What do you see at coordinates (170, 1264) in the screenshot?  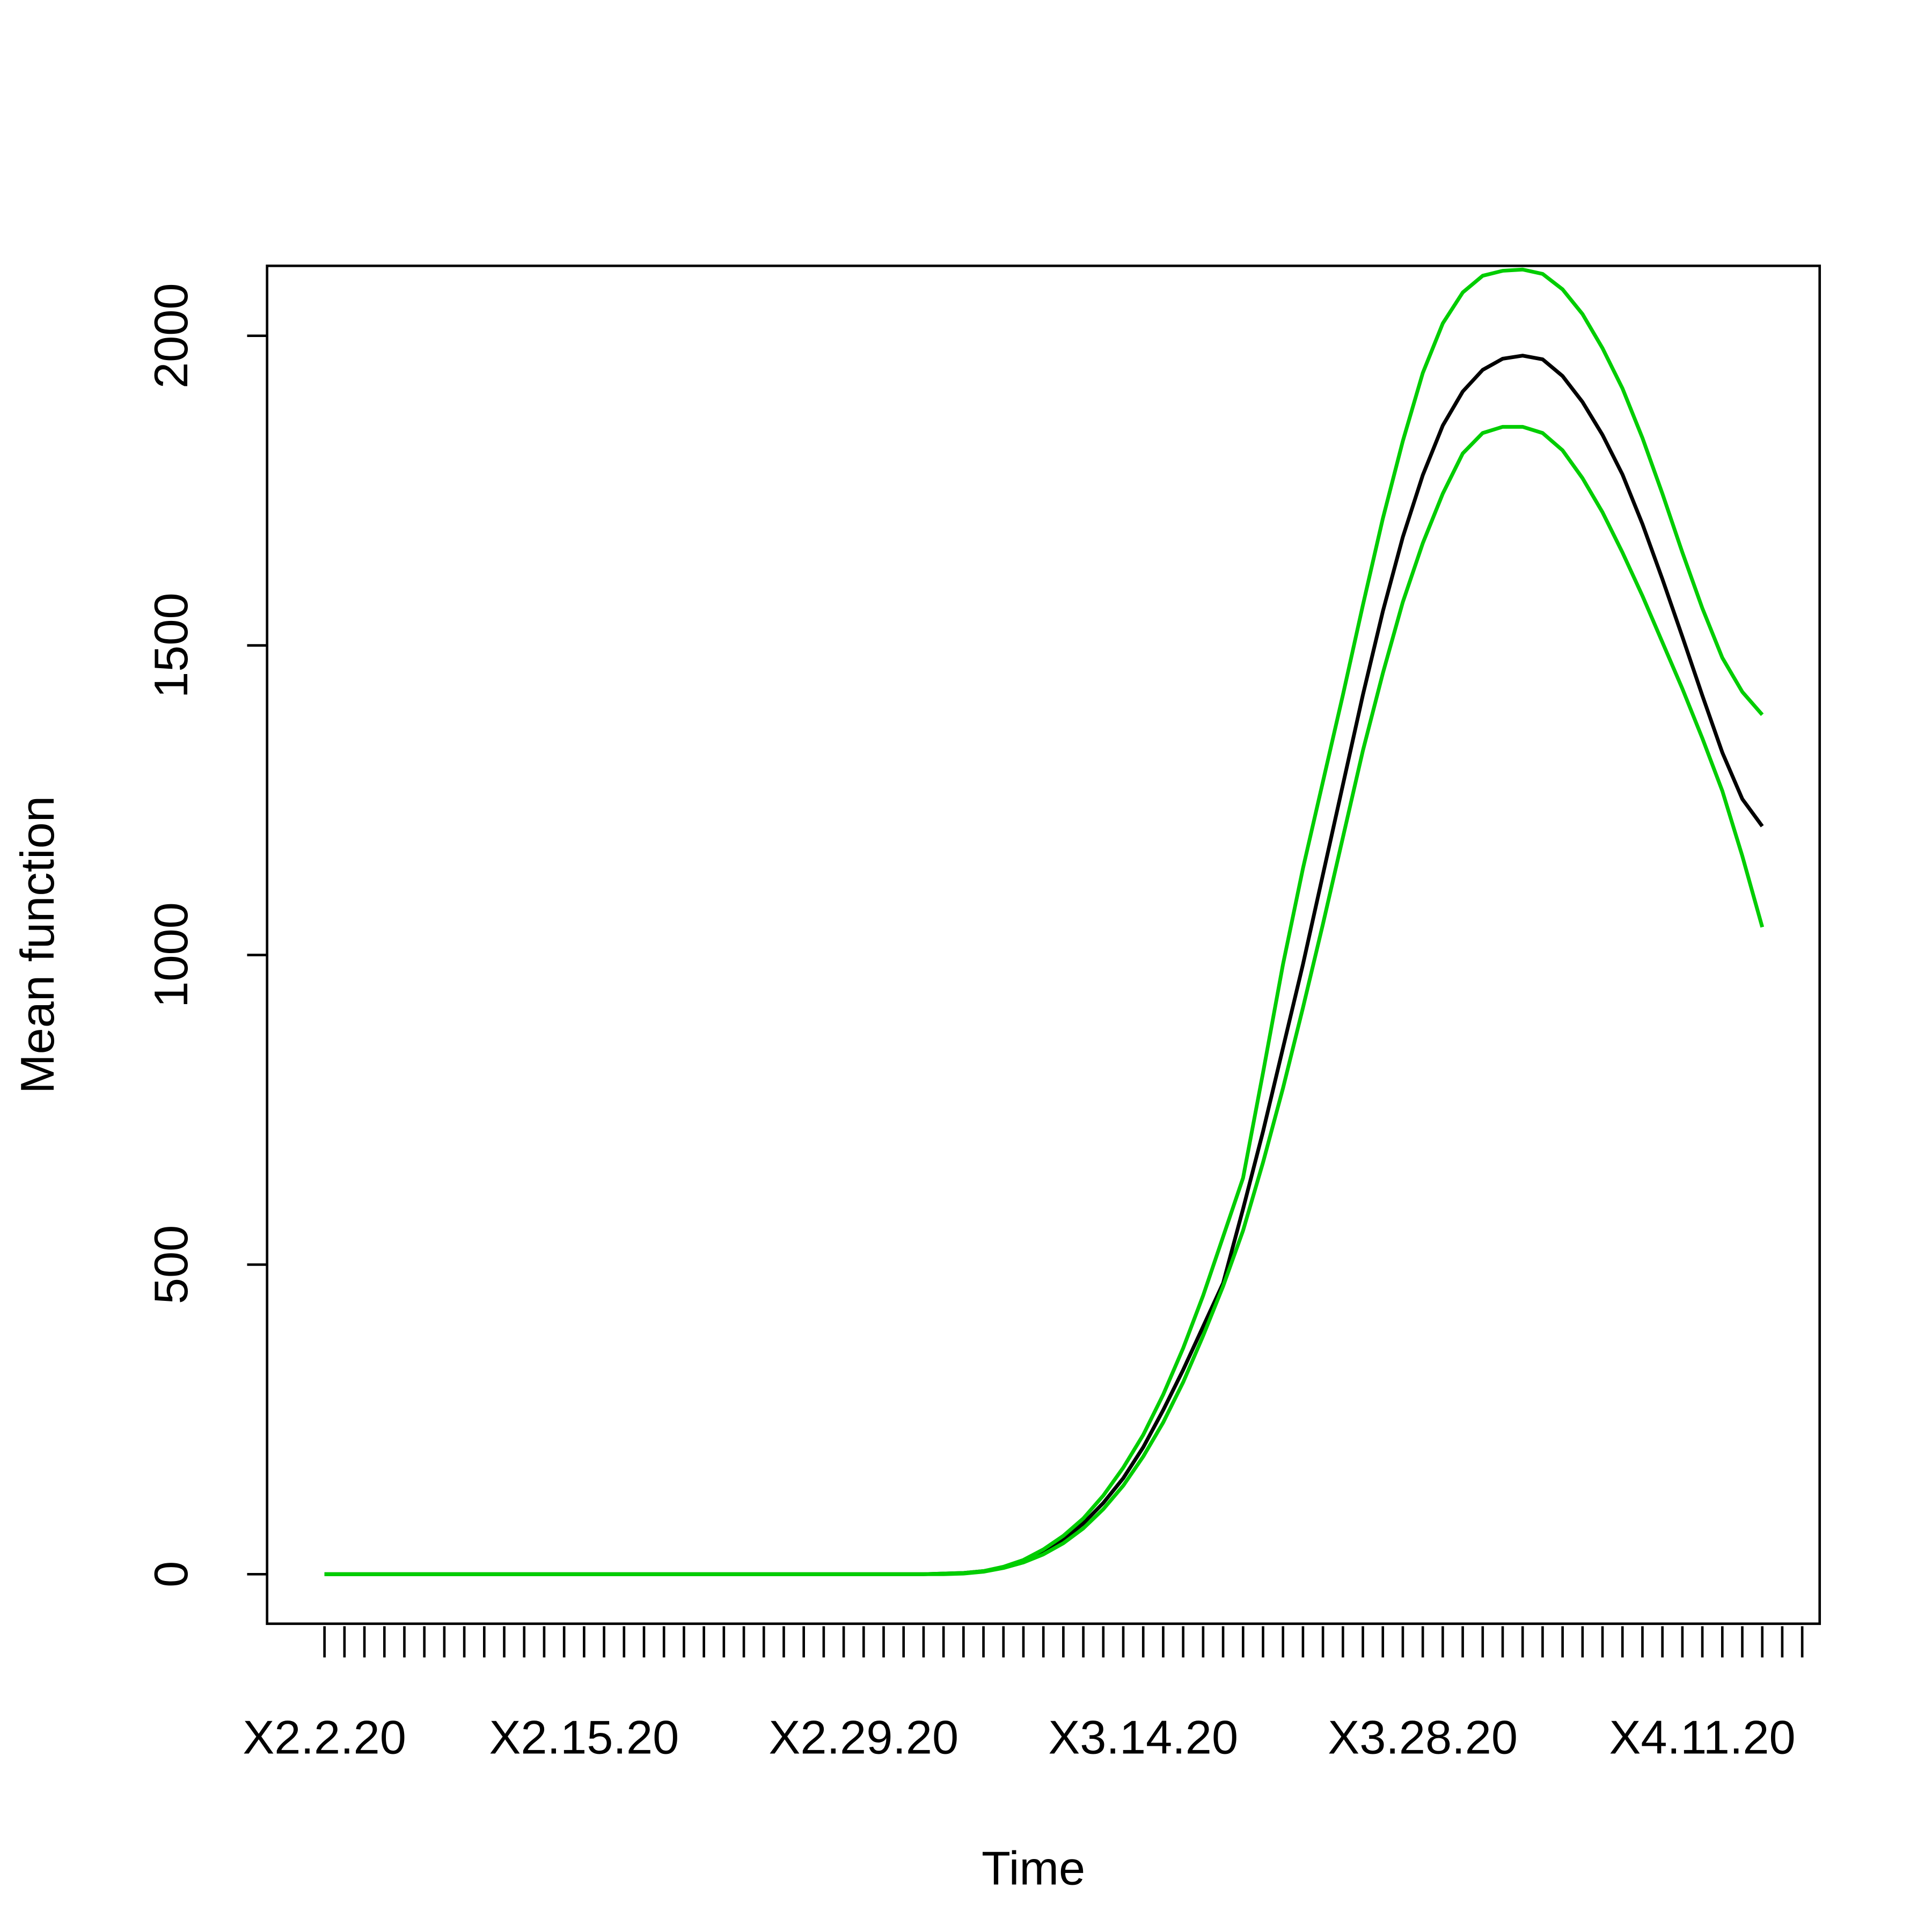 I see `y-tick-label: 500` at bounding box center [170, 1264].